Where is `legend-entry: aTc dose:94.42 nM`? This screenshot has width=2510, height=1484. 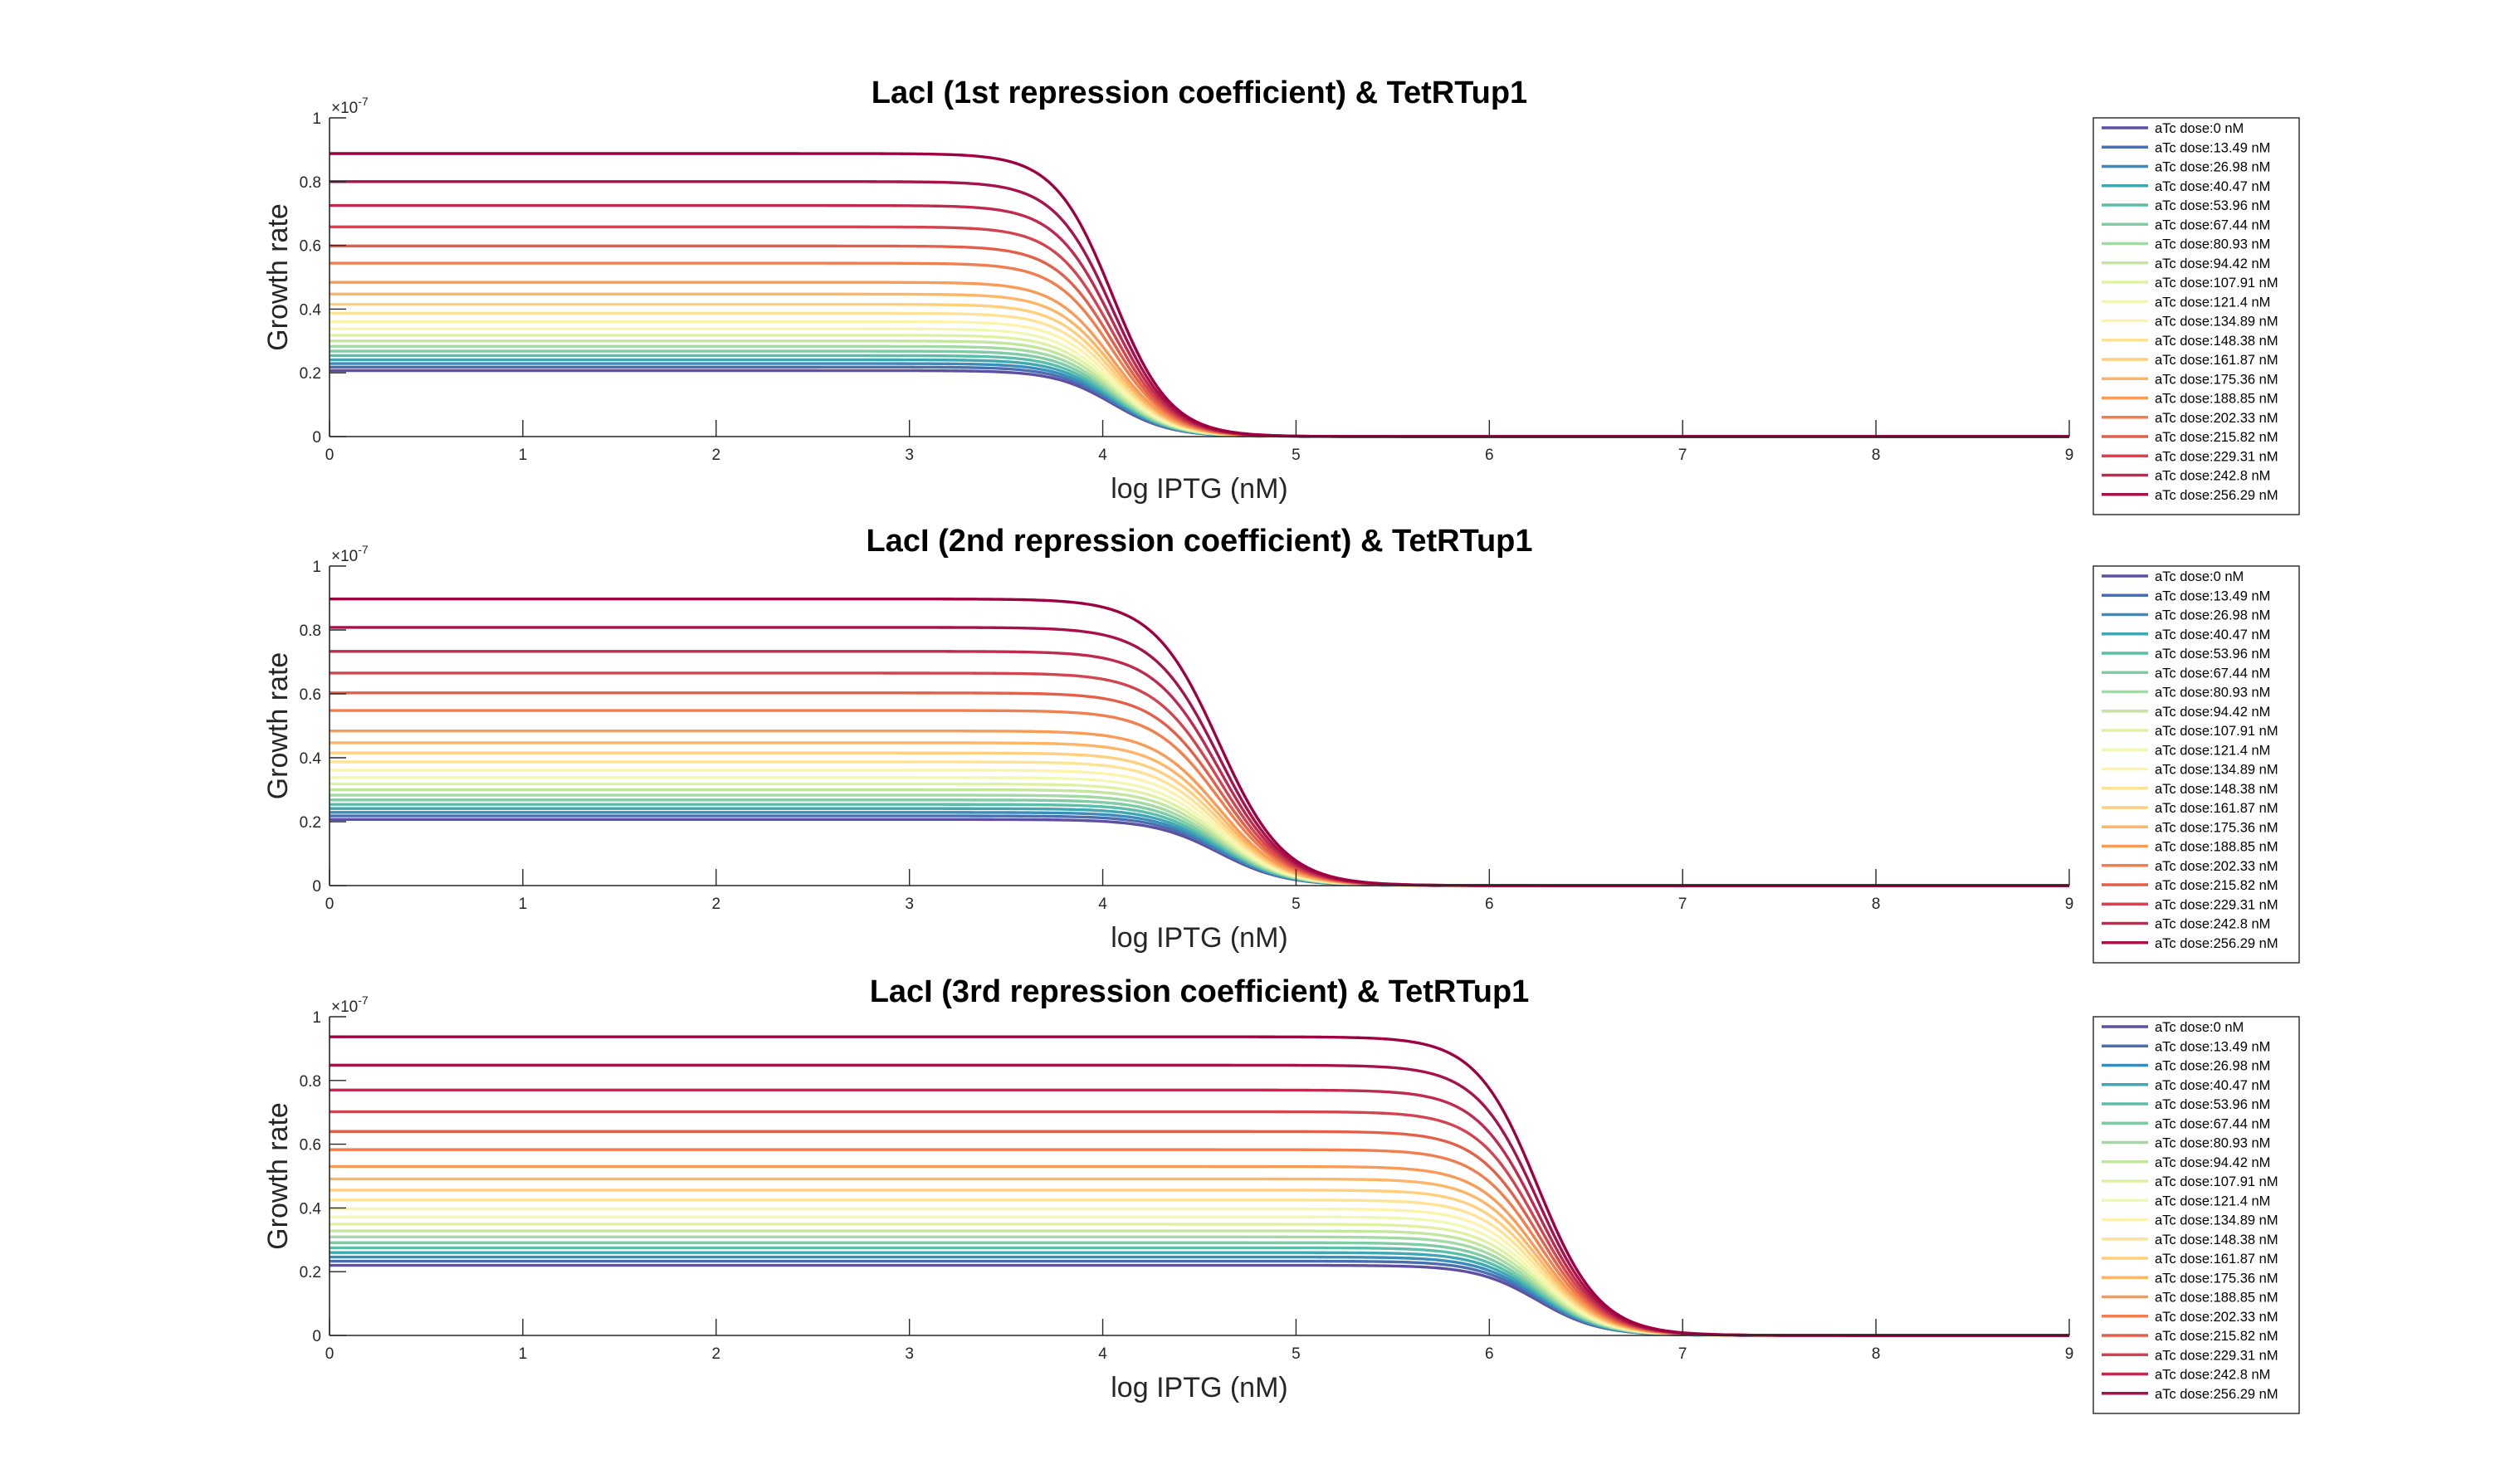
legend-entry: aTc dose:94.42 nM is located at coordinates (2186, 1162).